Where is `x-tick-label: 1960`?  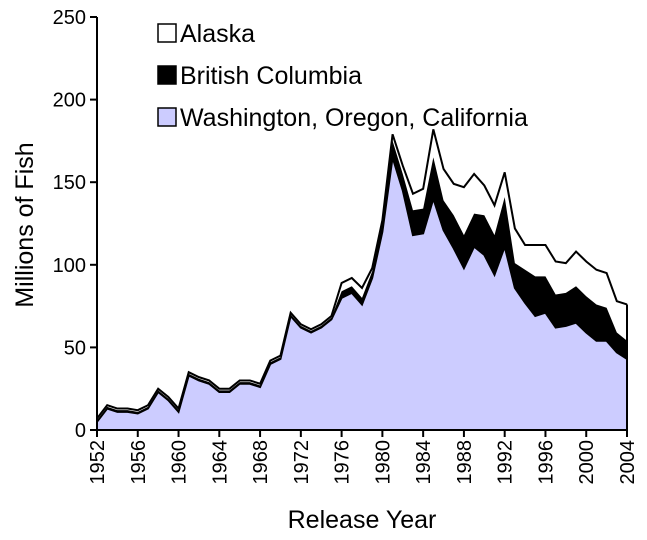
x-tick-label: 1960 is located at coordinates (180, 462).